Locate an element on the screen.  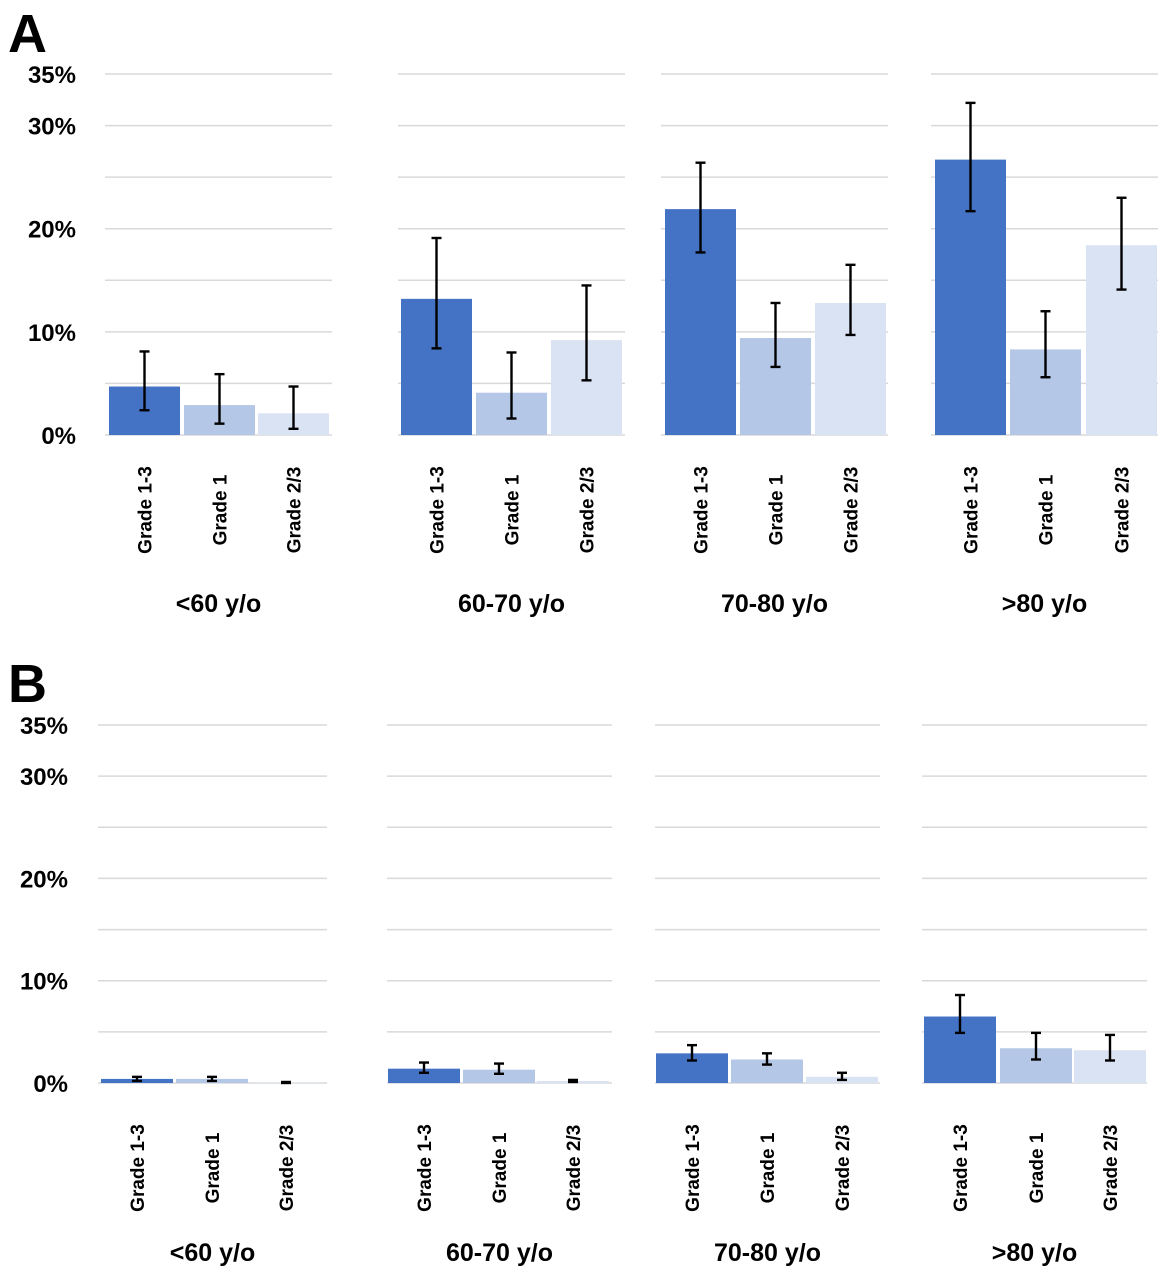
panel-a-ytick-label: 20% is located at coordinates (52, 230).